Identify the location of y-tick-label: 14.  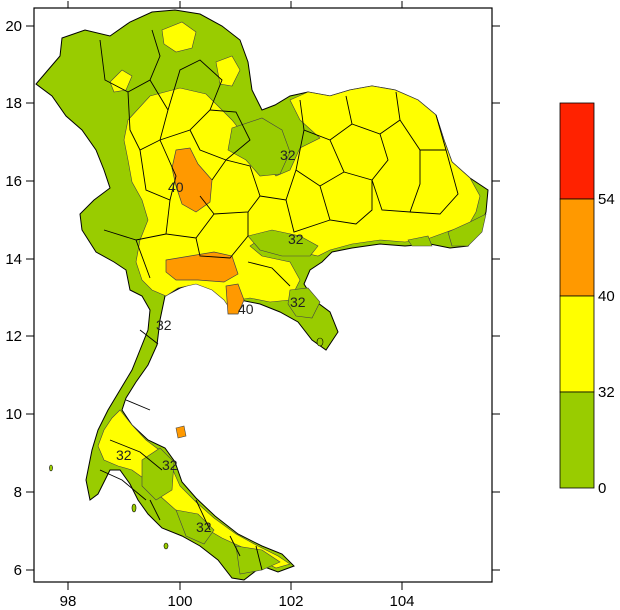
(13, 259).